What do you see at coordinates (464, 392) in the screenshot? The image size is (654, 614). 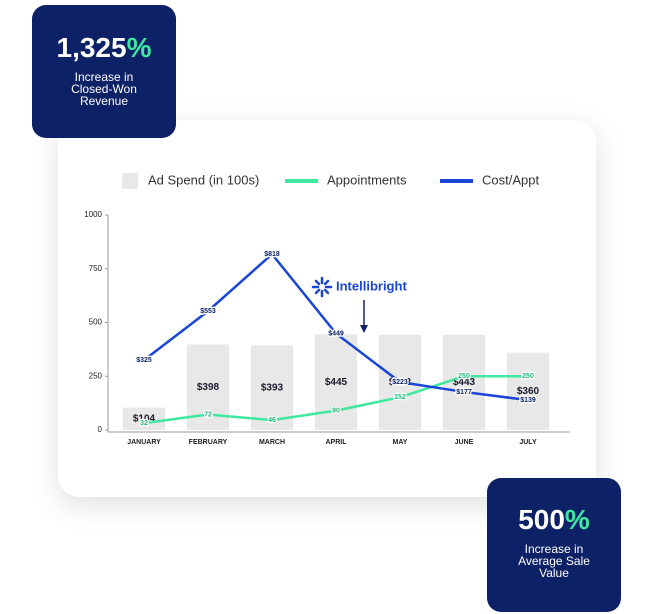 I see `point-label: $177` at bounding box center [464, 392].